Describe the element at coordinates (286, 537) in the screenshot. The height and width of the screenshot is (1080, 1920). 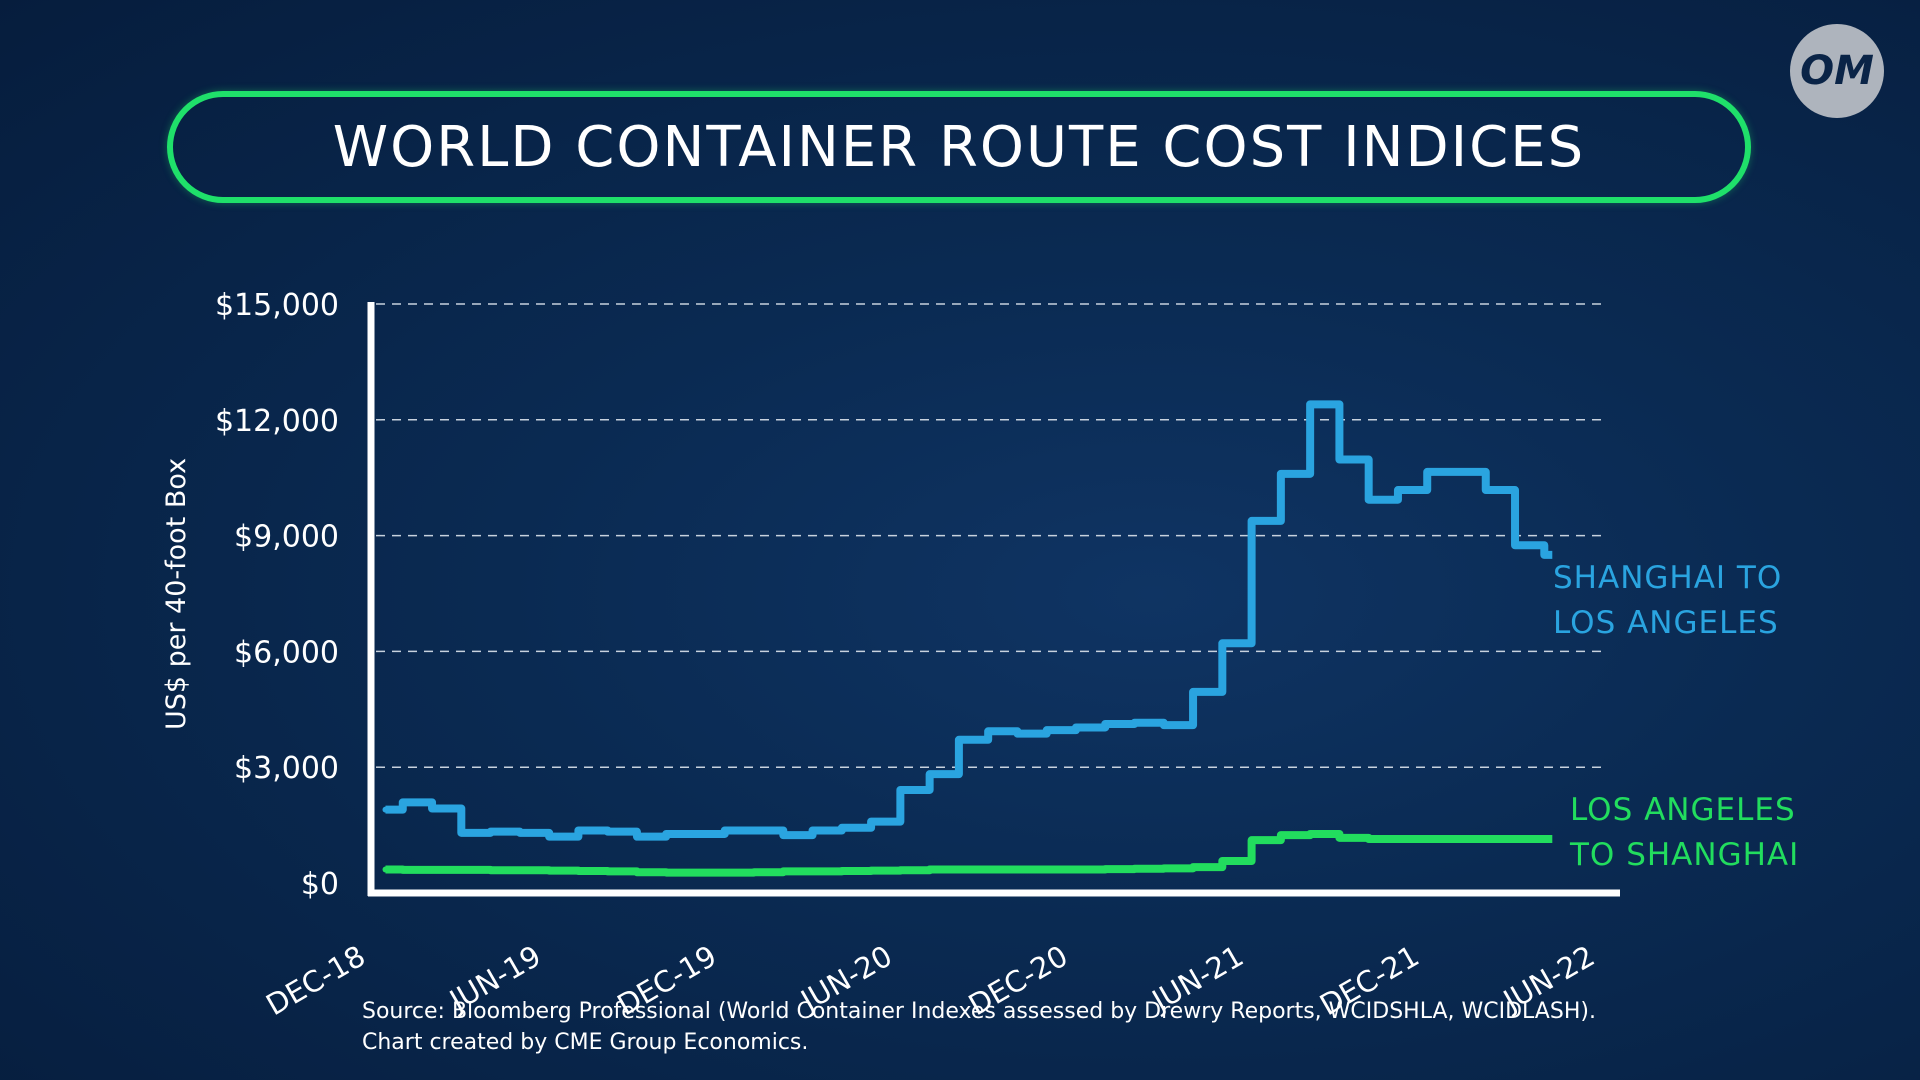
I see `y-tick-label: $9,000` at that location.